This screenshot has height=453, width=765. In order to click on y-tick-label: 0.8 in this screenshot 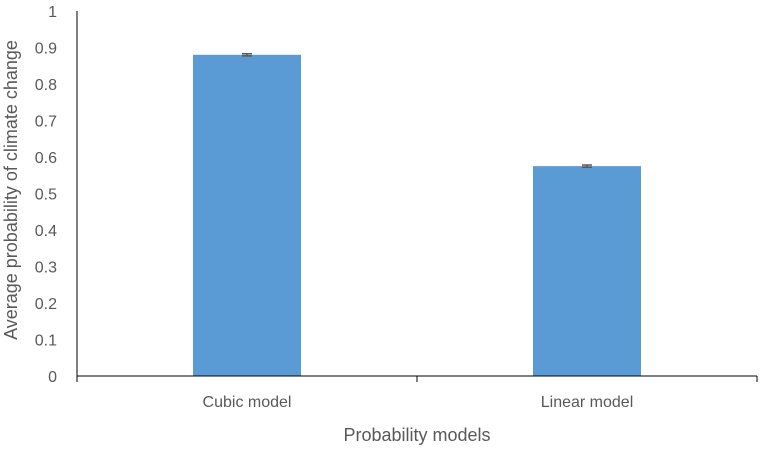, I will do `click(46, 85)`.